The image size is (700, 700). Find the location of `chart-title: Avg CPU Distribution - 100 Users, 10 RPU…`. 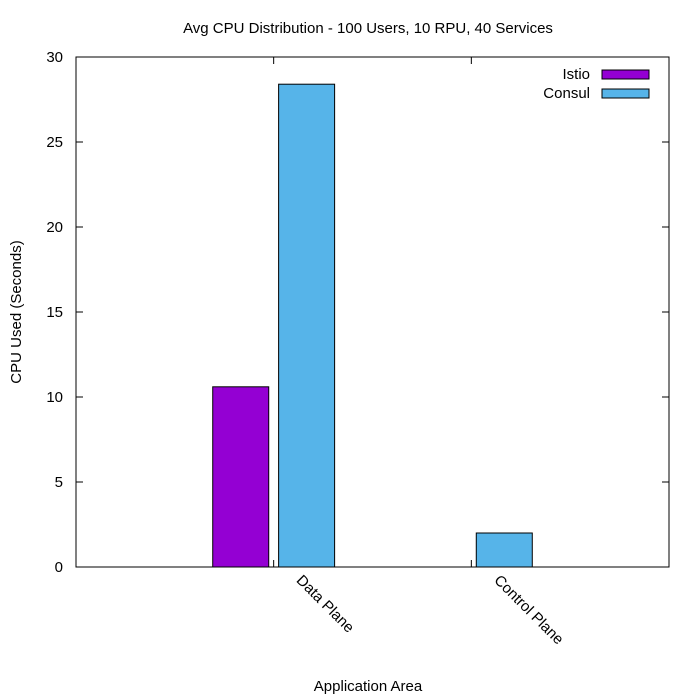

chart-title: Avg CPU Distribution - 100 Users, 10 RPU… is located at coordinates (368, 28).